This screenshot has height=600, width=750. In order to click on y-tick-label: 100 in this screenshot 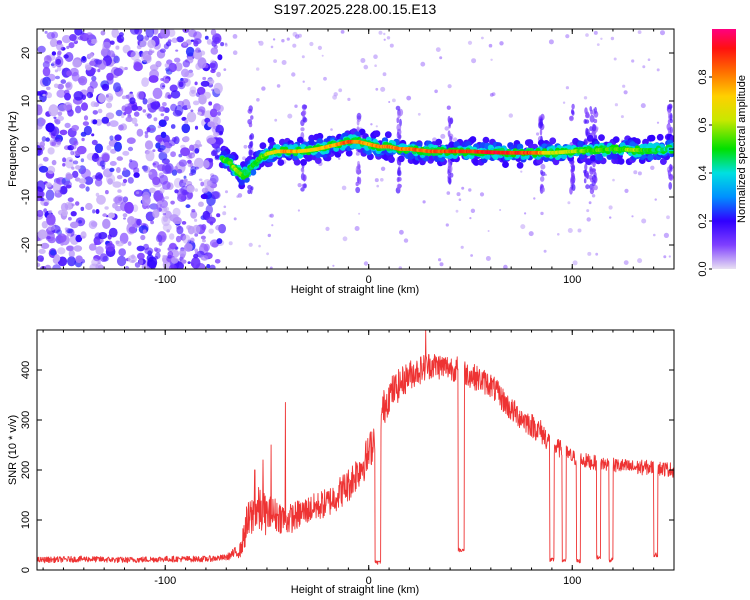, I will do `click(26, 520)`.